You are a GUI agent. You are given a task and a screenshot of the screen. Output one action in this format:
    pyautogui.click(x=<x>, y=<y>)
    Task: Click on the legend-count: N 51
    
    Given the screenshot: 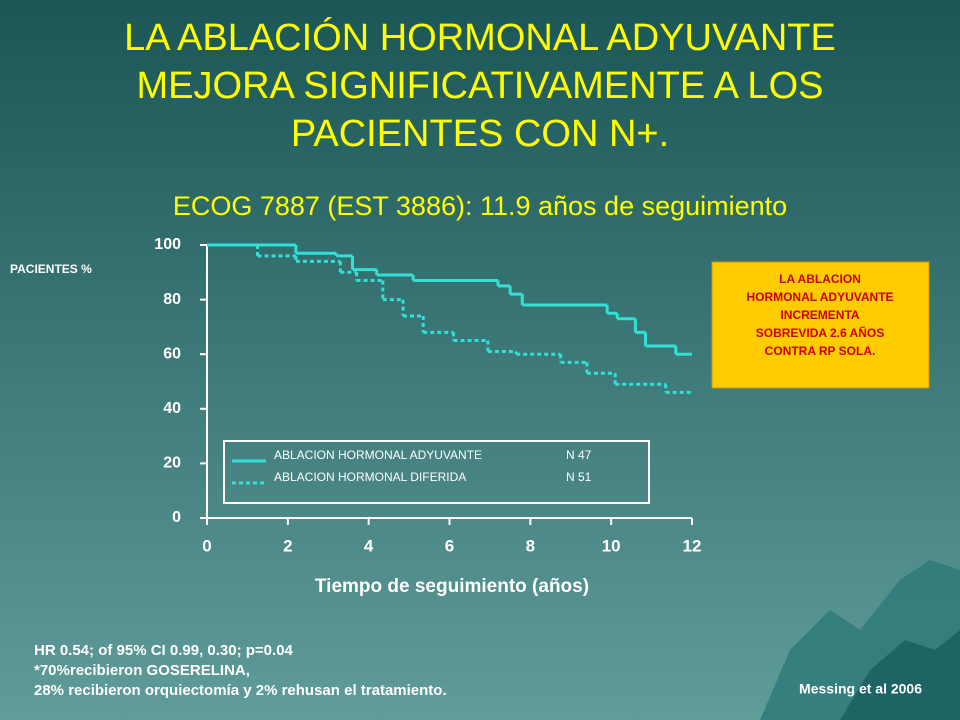 What is the action you would take?
    pyautogui.click(x=579, y=477)
    